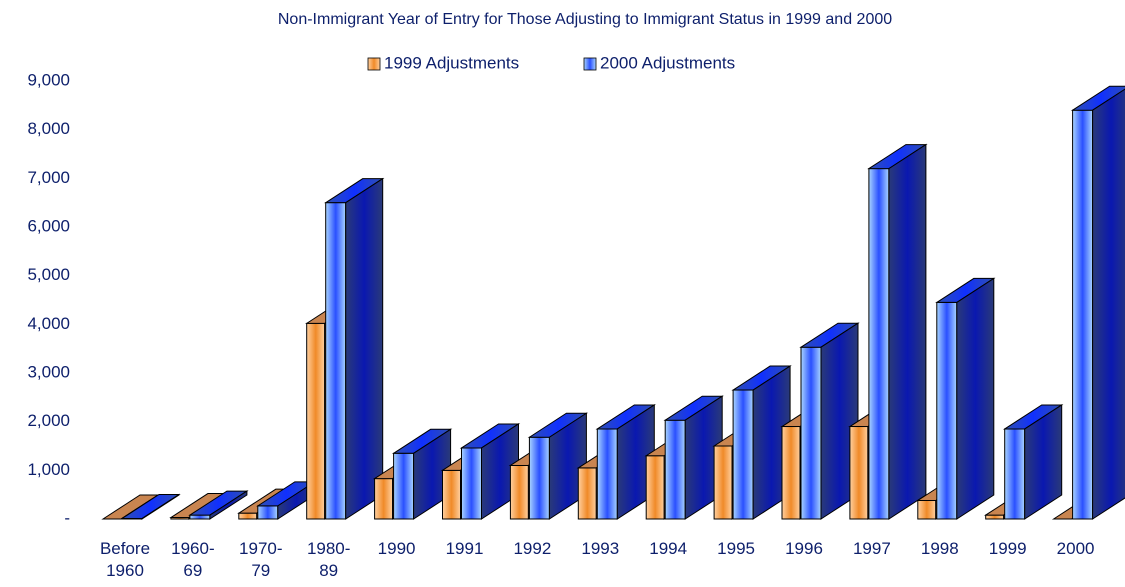  What do you see at coordinates (48, 323) in the screenshot?
I see `y-tick-label: 4,000` at bounding box center [48, 323].